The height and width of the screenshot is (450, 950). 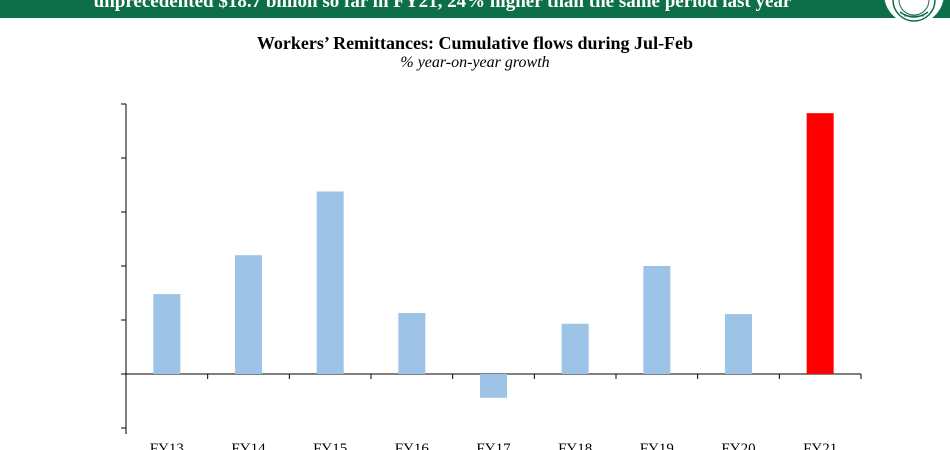 I want to click on bar-fy15, so click(x=330, y=282).